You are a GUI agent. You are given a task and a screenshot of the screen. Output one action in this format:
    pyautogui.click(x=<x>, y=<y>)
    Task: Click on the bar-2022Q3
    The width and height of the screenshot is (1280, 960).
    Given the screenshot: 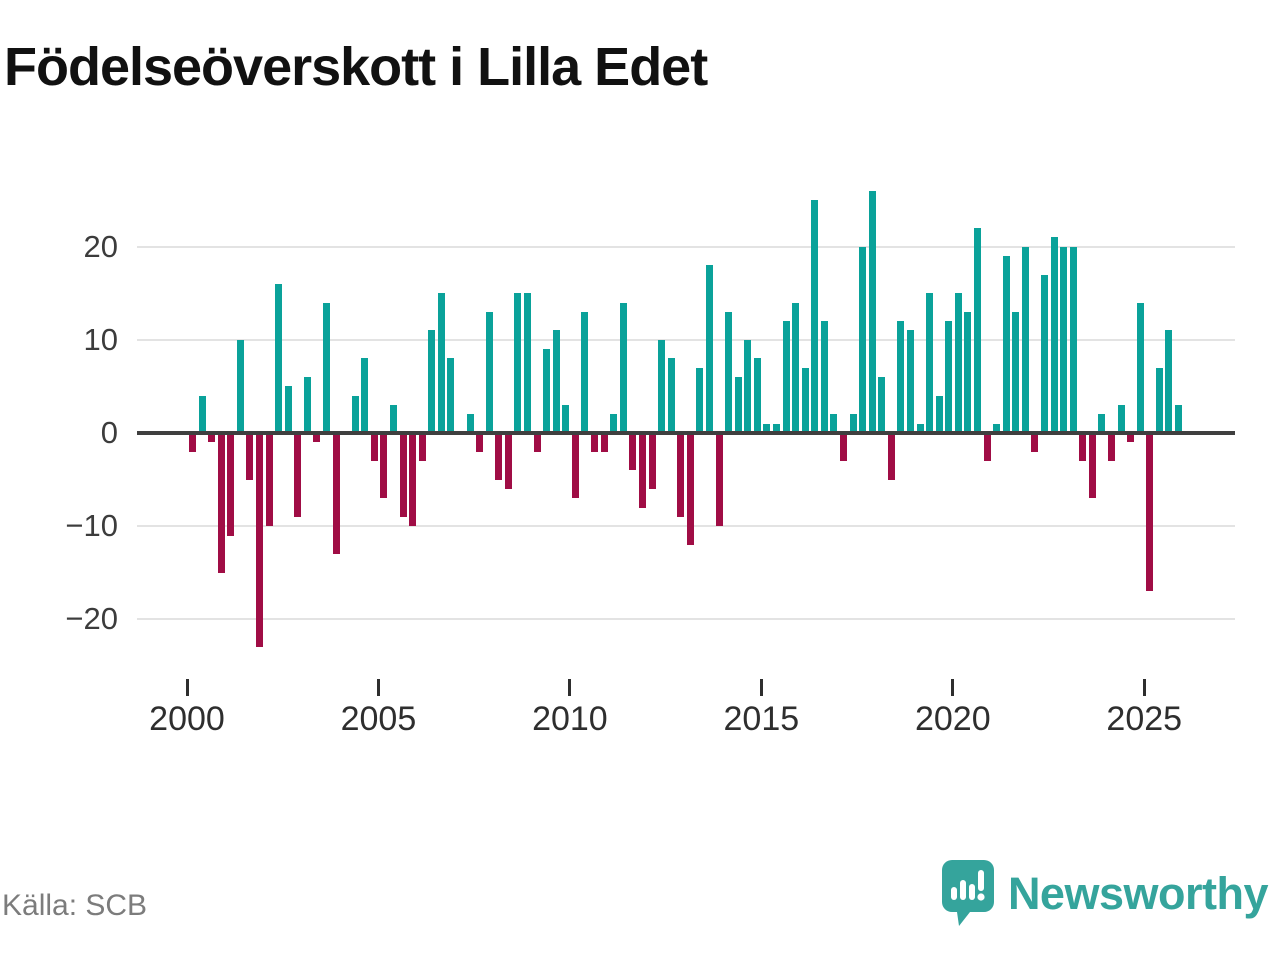 What is the action you would take?
    pyautogui.click(x=1054, y=335)
    